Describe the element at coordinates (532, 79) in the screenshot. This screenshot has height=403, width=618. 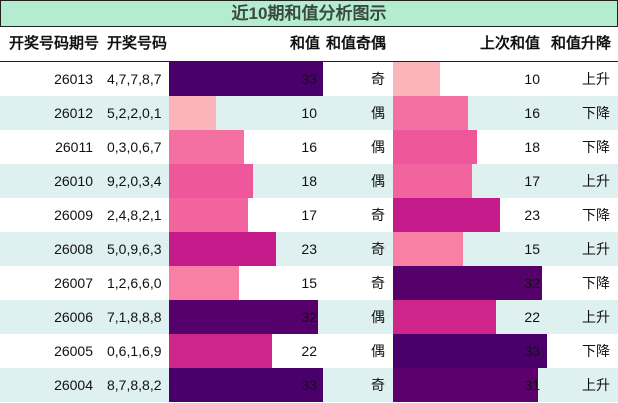
I see `prev-sum-value: 10` at that location.